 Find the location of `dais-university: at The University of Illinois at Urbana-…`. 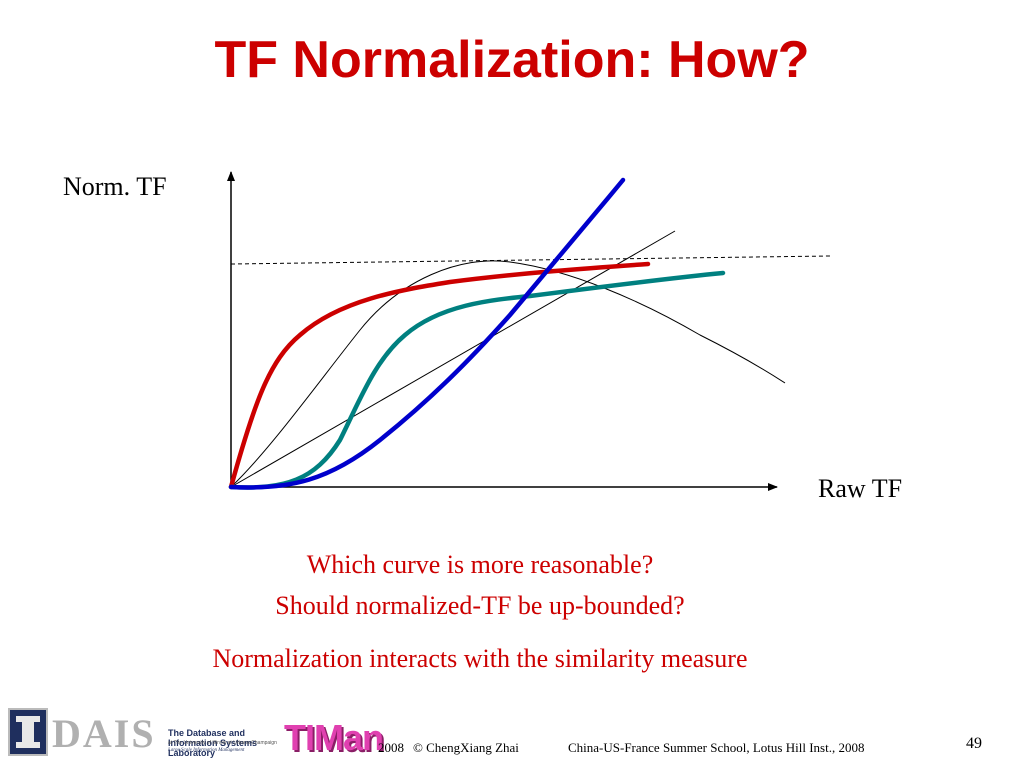

dais-university: at The University of Illinois at Urbana-… is located at coordinates (222, 743).